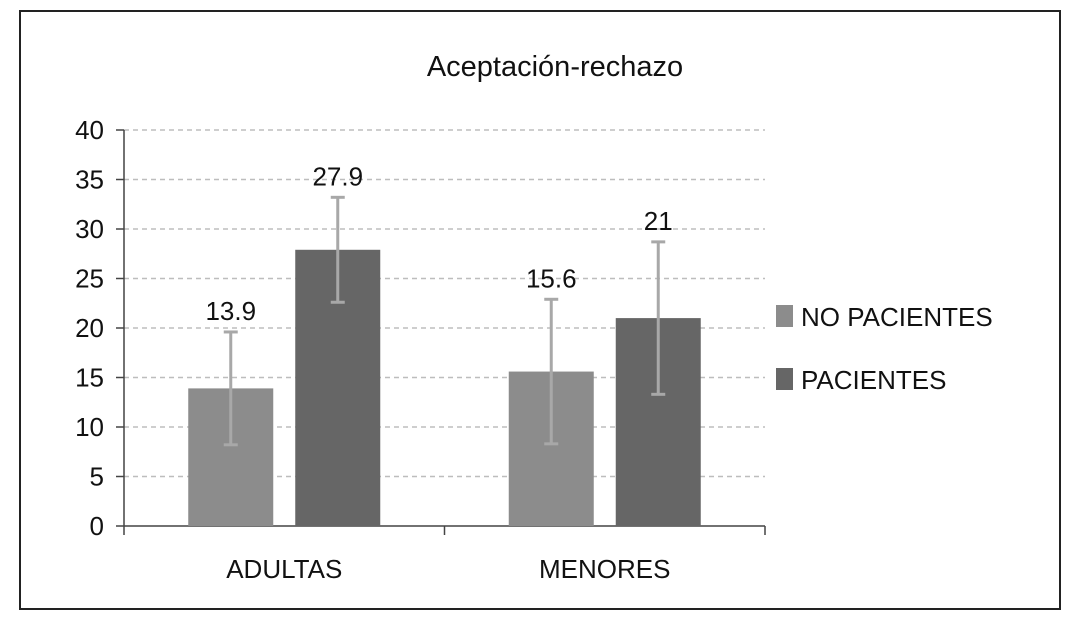 The image size is (1083, 629). I want to click on y-tick-label-10: 10, so click(89, 427).